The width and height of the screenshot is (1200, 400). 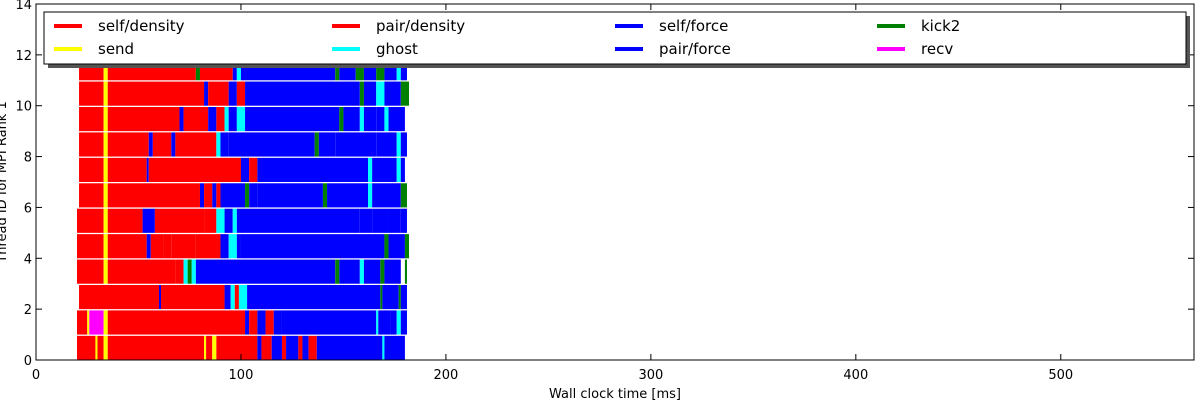 I want to click on y-tick-label: 14, so click(x=23, y=6).